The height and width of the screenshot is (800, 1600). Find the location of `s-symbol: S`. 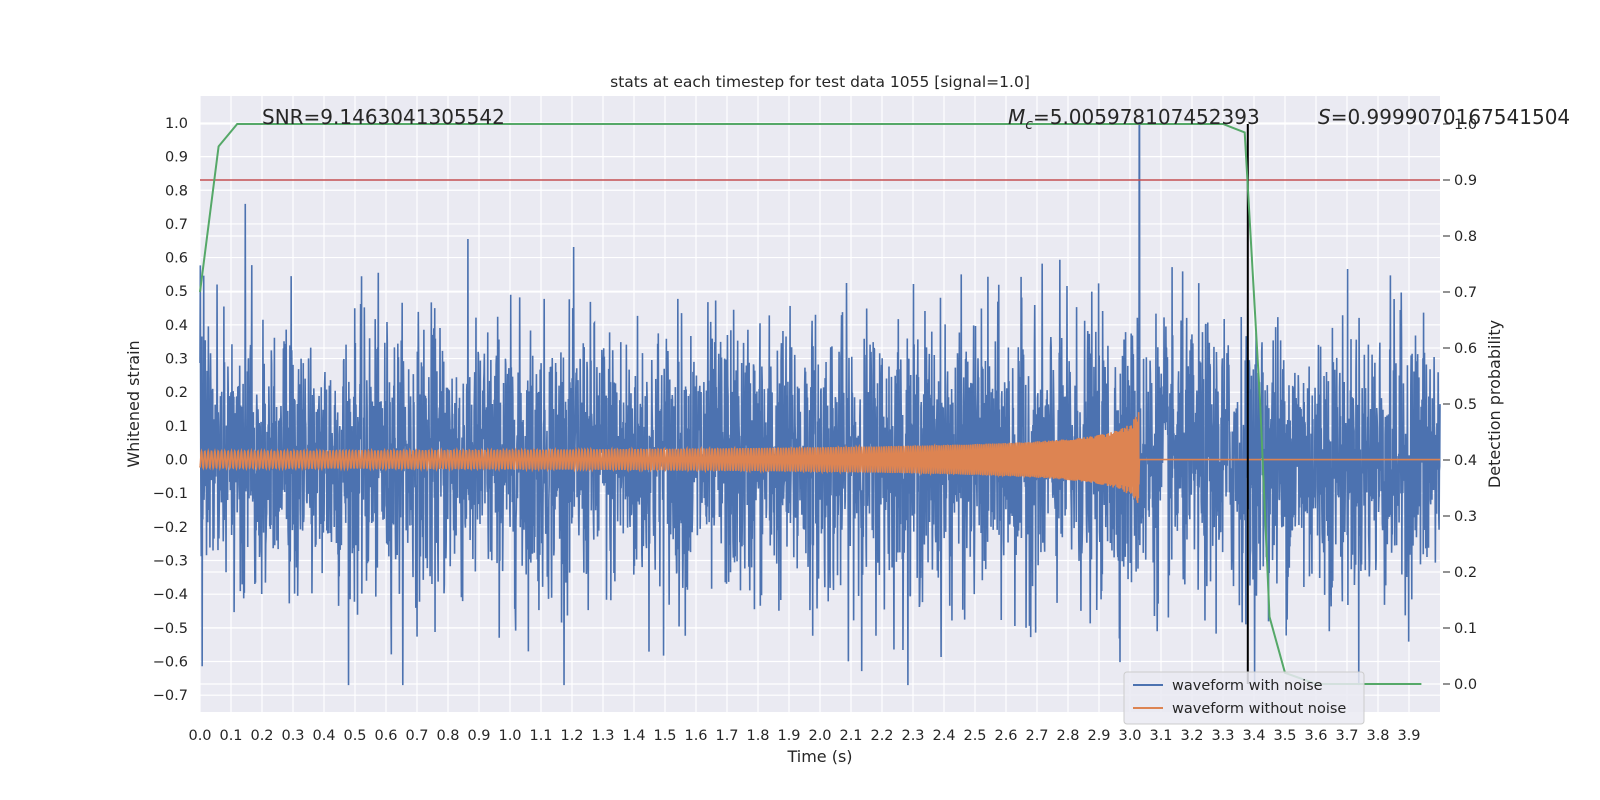

s-symbol: S is located at coordinates (1324, 117).